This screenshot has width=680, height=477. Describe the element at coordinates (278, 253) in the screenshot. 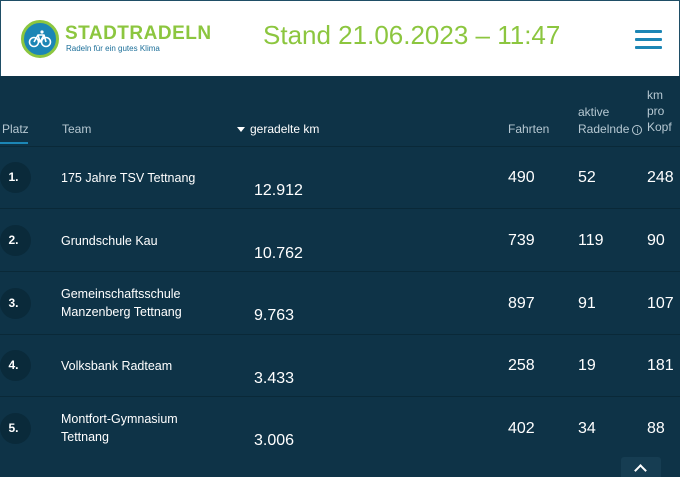

I see `km-value: 10.762` at that location.